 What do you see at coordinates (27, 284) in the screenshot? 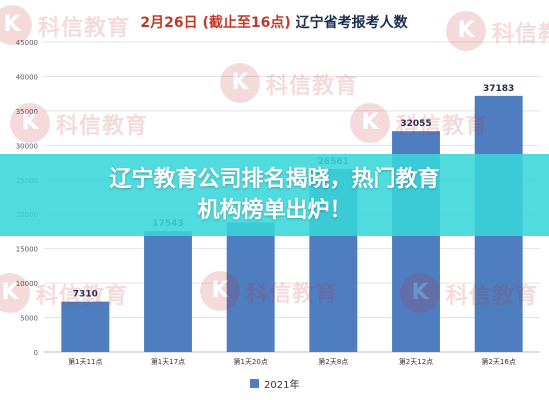
I see `y-tick-label: 10000` at bounding box center [27, 284].